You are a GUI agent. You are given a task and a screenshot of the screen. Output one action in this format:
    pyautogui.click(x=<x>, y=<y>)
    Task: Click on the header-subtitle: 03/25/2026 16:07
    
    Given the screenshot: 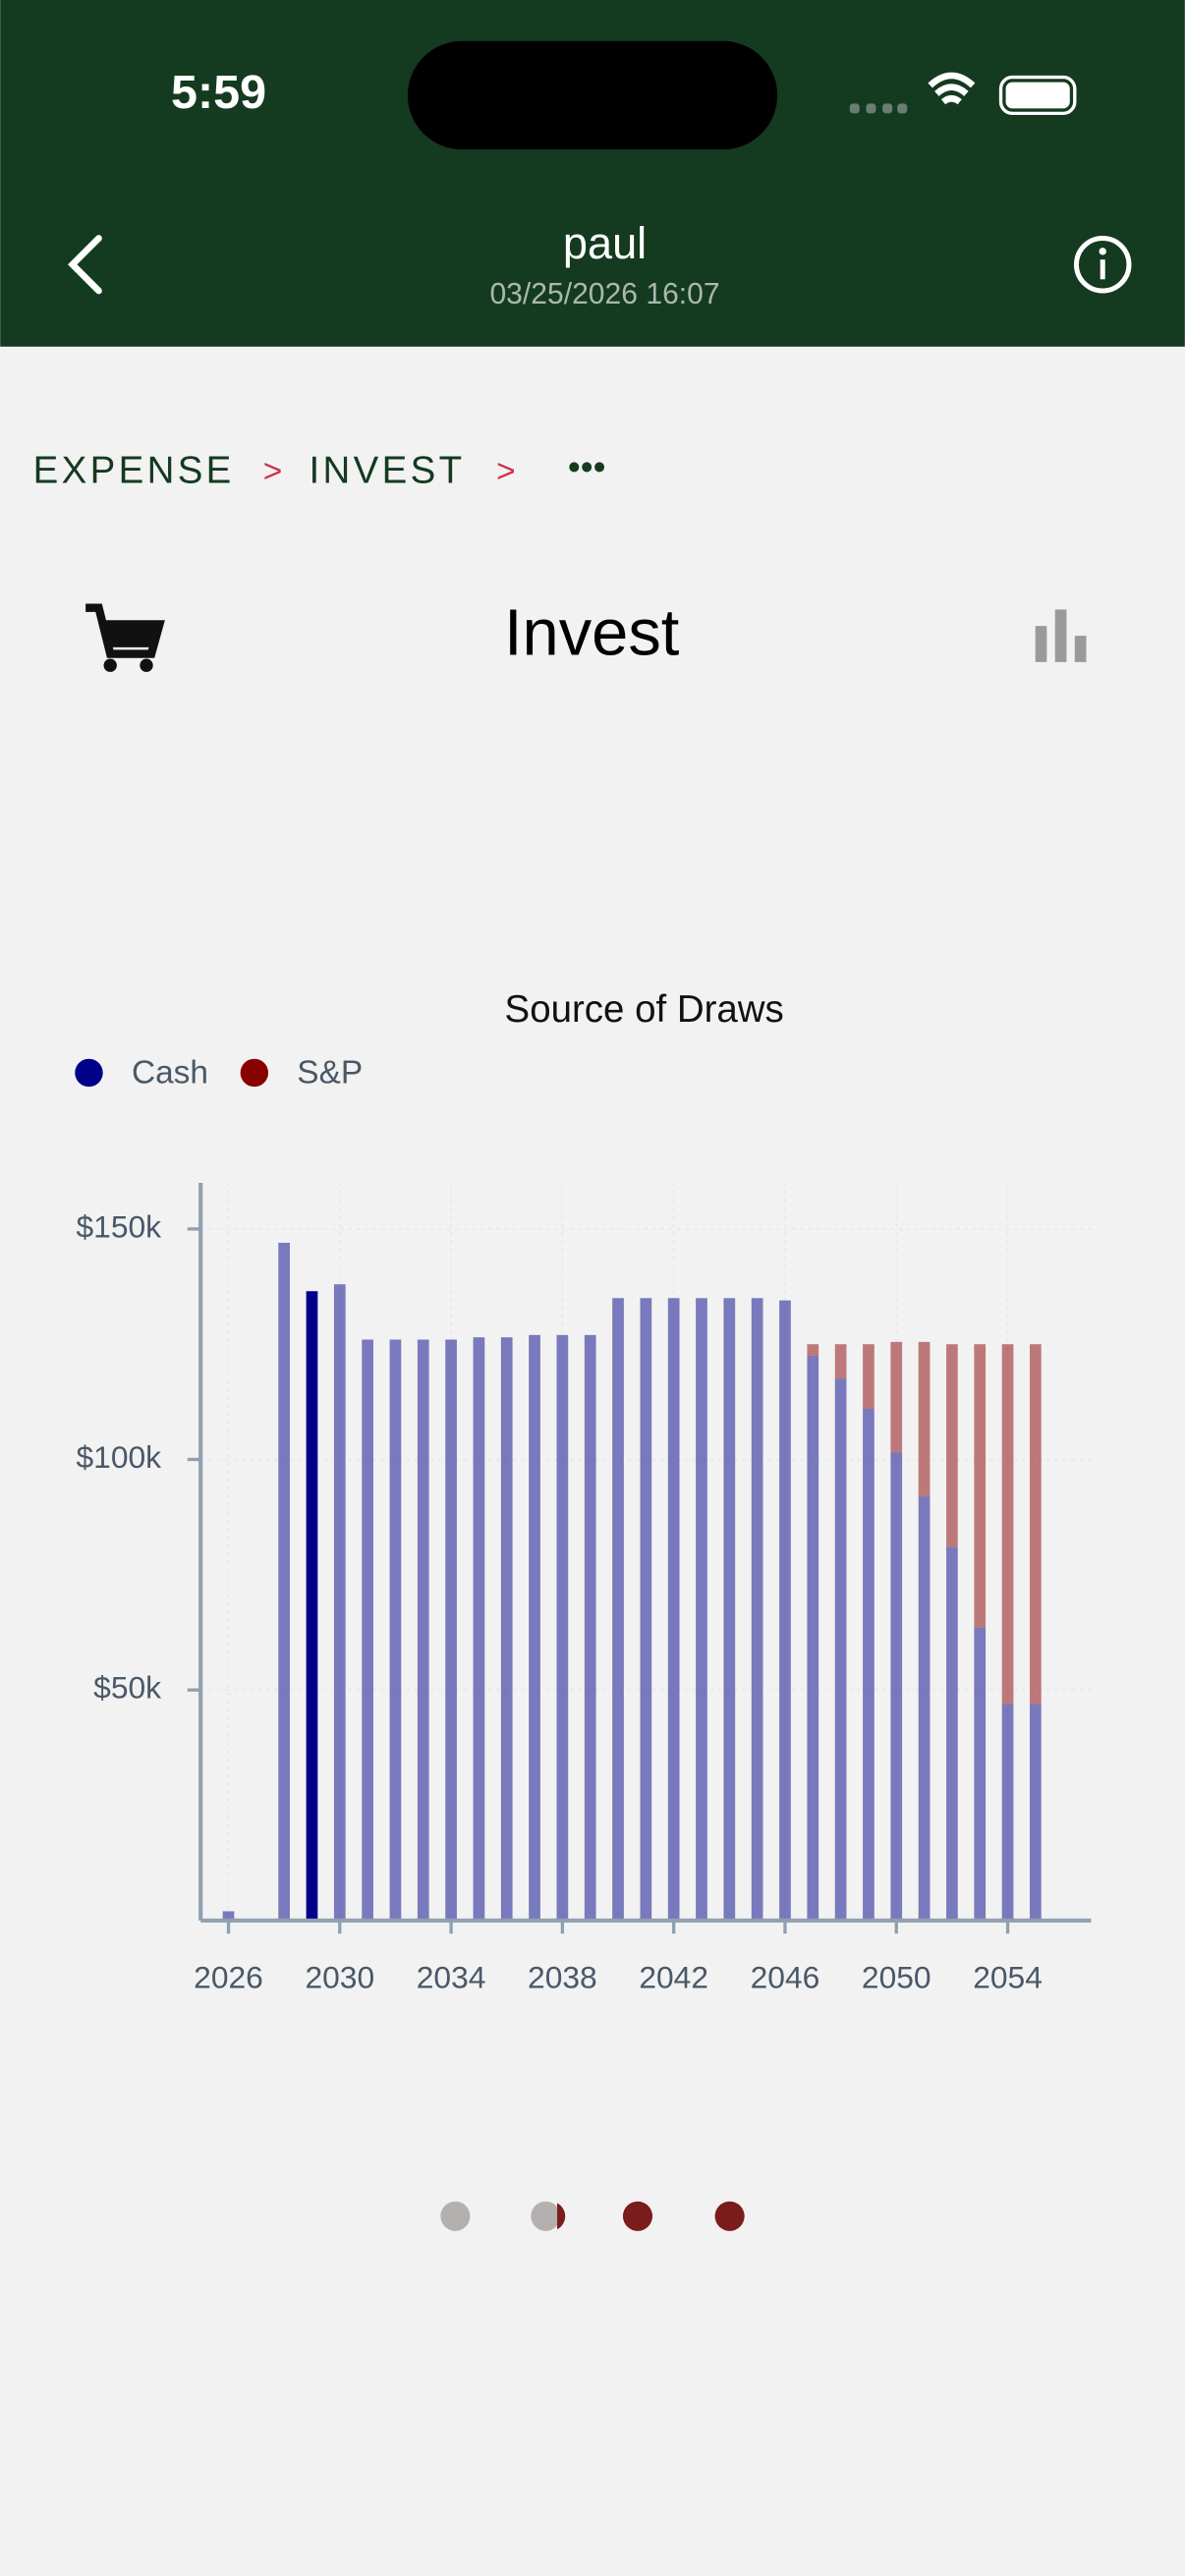 What is the action you would take?
    pyautogui.click(x=604, y=294)
    